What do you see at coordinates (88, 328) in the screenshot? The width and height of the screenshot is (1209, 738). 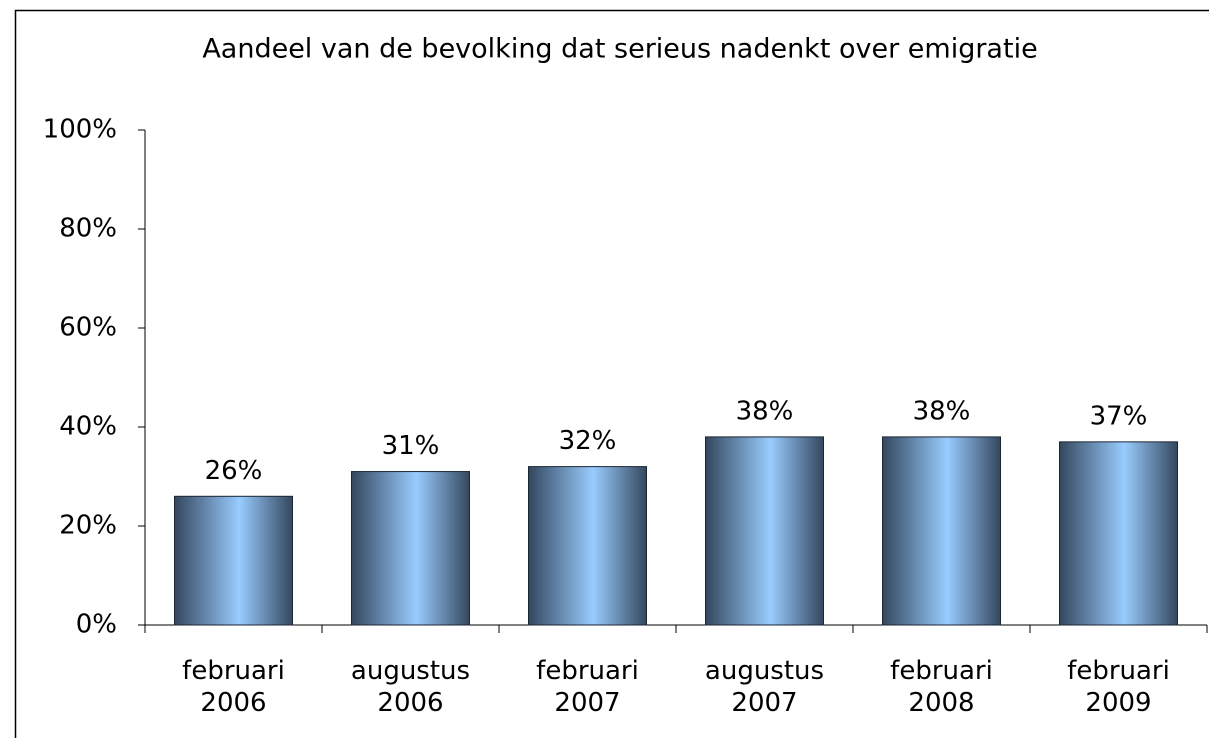 I see `y-tick-label: 60%` at bounding box center [88, 328].